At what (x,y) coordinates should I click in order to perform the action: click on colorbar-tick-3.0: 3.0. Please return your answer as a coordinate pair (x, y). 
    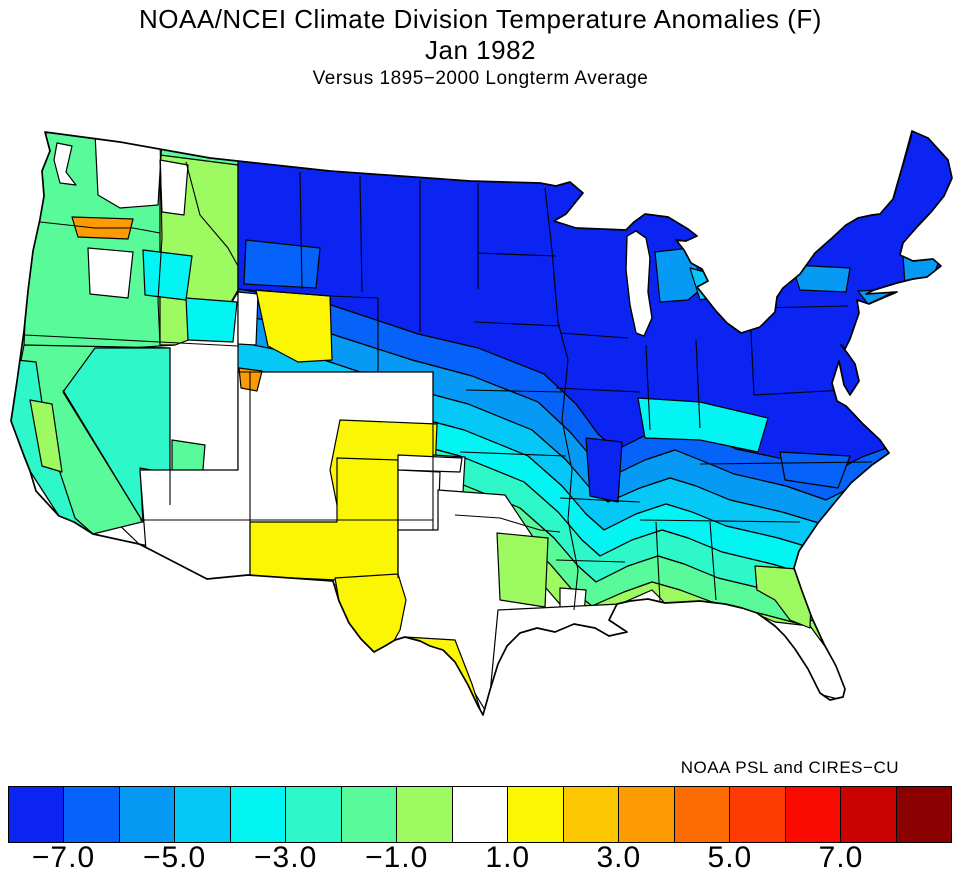
    Looking at the image, I should click on (619, 857).